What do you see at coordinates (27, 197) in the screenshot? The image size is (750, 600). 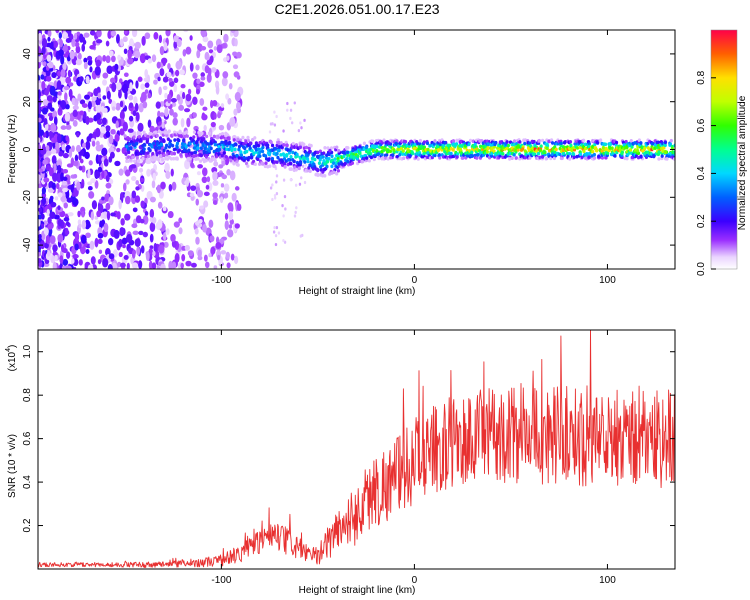 I see `spectrogram-y-tick-label: -20` at bounding box center [27, 197].